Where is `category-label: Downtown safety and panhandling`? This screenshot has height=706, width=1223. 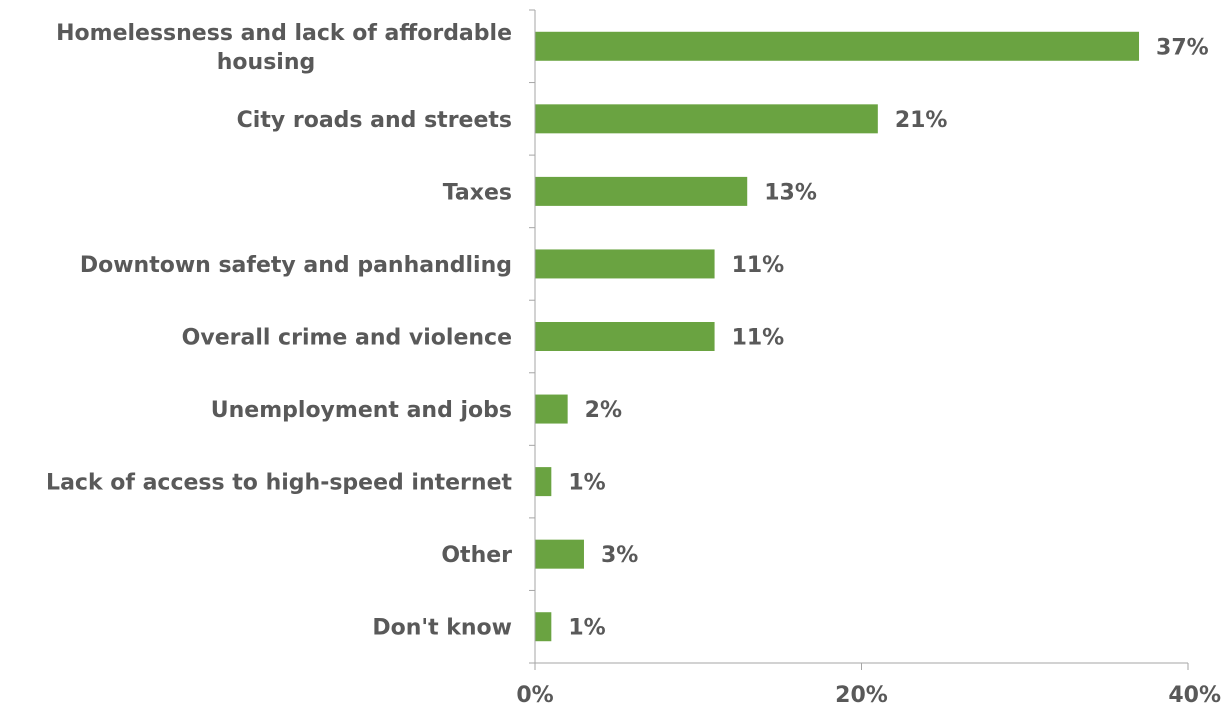
category-label: Downtown safety and panhandling is located at coordinates (296, 265).